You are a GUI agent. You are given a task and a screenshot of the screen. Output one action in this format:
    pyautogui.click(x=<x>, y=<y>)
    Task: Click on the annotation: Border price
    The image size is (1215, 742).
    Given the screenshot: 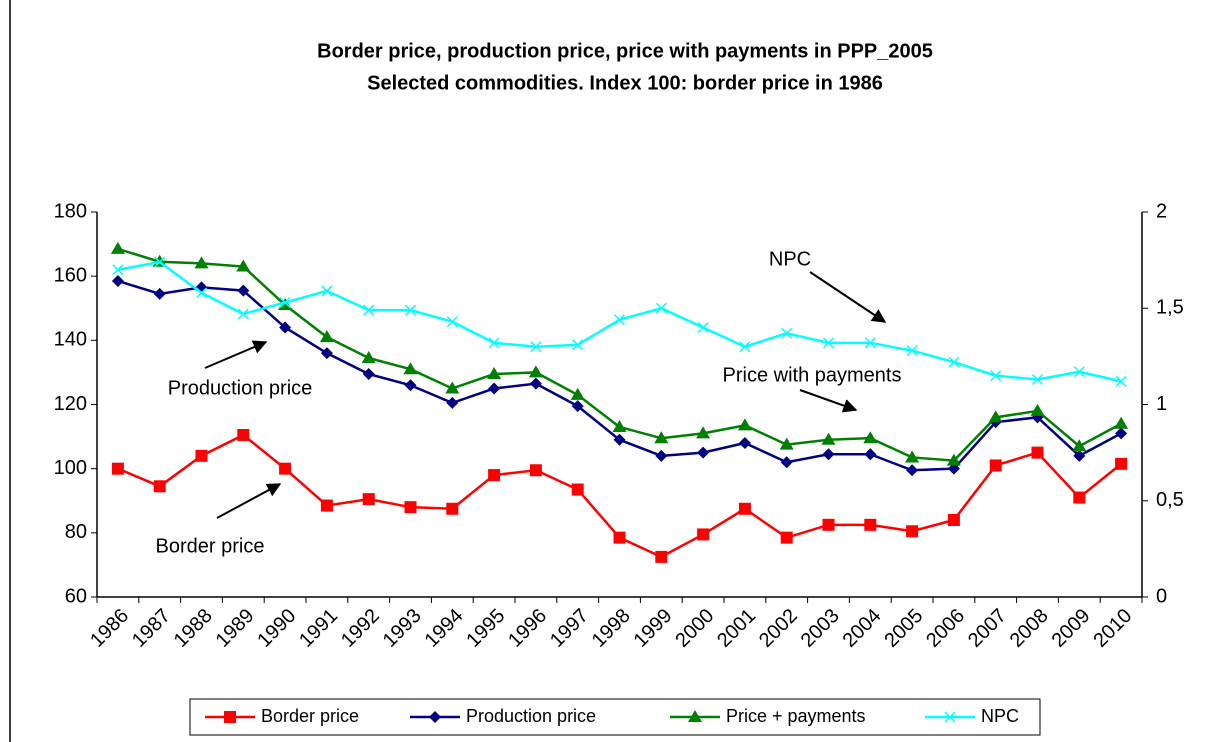 What is the action you would take?
    pyautogui.click(x=210, y=546)
    